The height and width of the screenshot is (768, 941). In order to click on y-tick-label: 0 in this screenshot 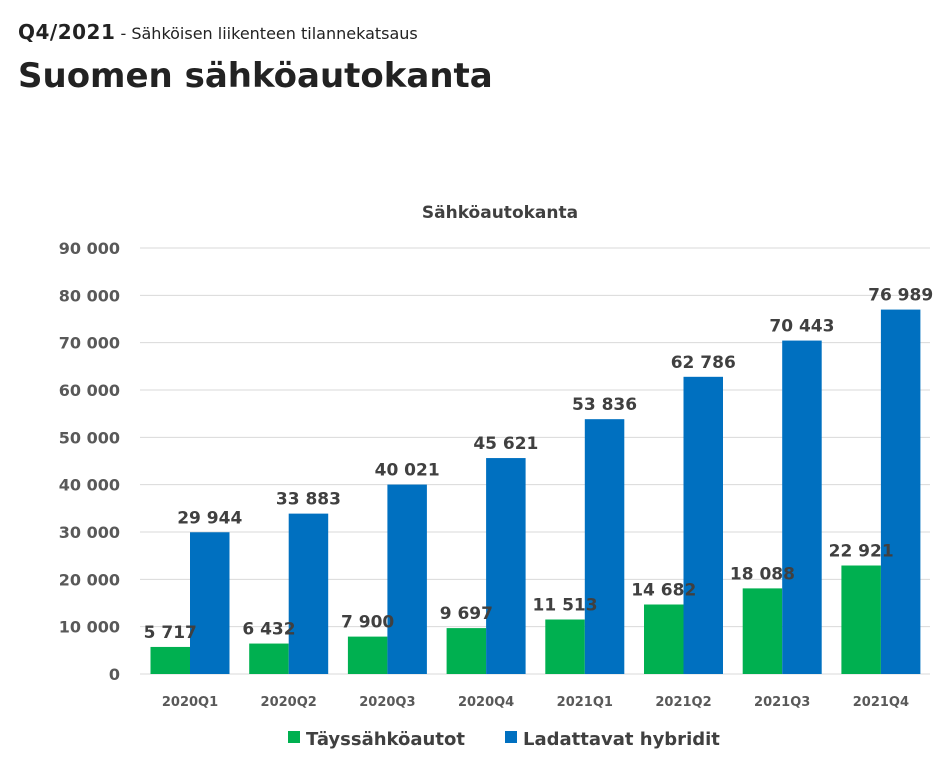, I will do `click(114, 674)`.